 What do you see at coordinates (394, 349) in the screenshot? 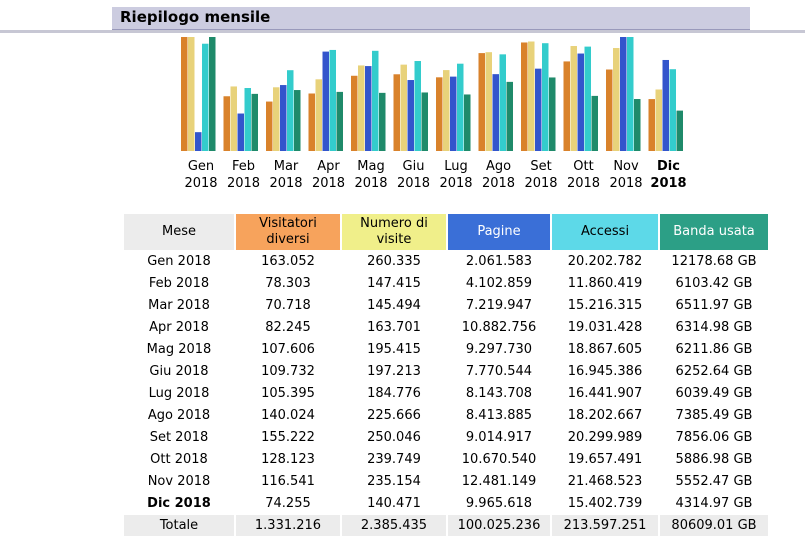
I see `cell-visite: 195.415` at bounding box center [394, 349].